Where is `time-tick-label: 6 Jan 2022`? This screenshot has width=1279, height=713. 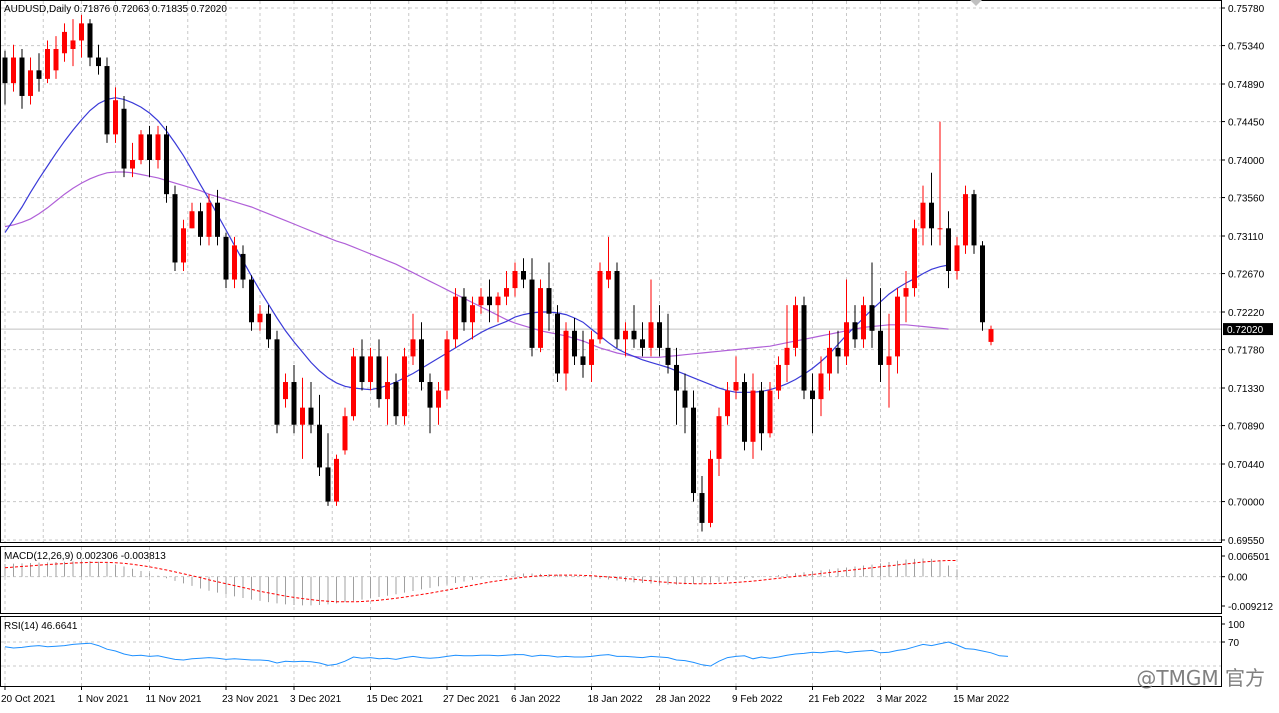 time-tick-label: 6 Jan 2022 is located at coordinates (536, 699).